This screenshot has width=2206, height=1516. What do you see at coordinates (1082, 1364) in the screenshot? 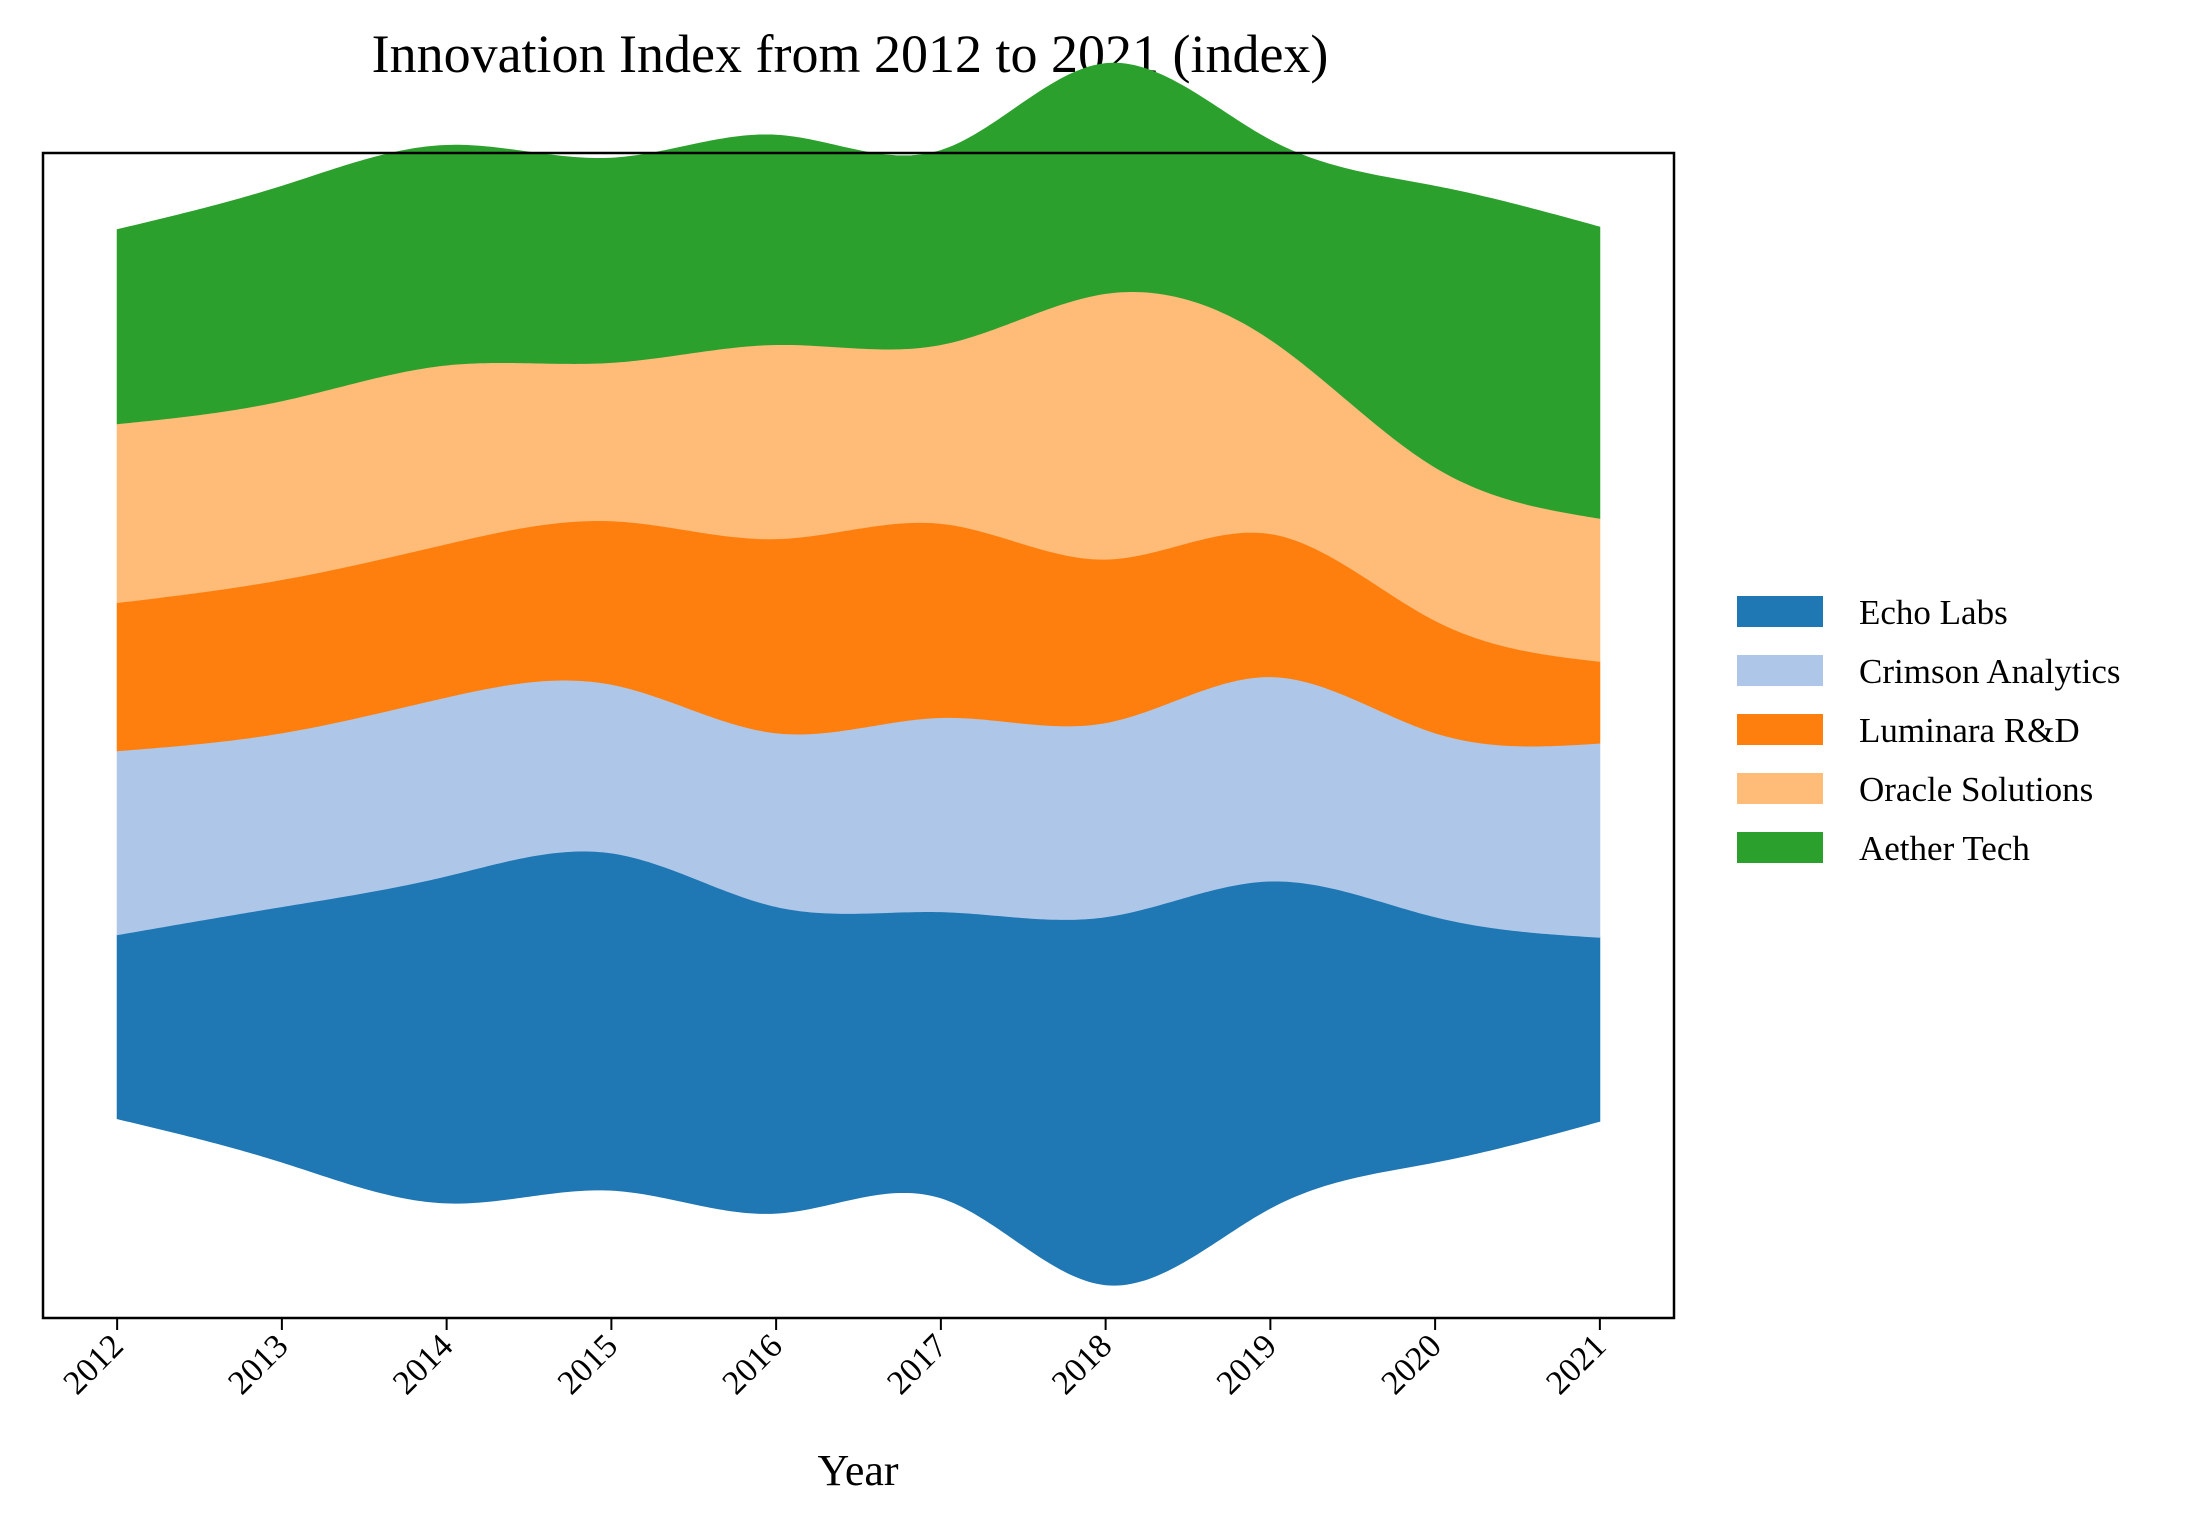
I see `x-tick-label: 2018` at bounding box center [1082, 1364].